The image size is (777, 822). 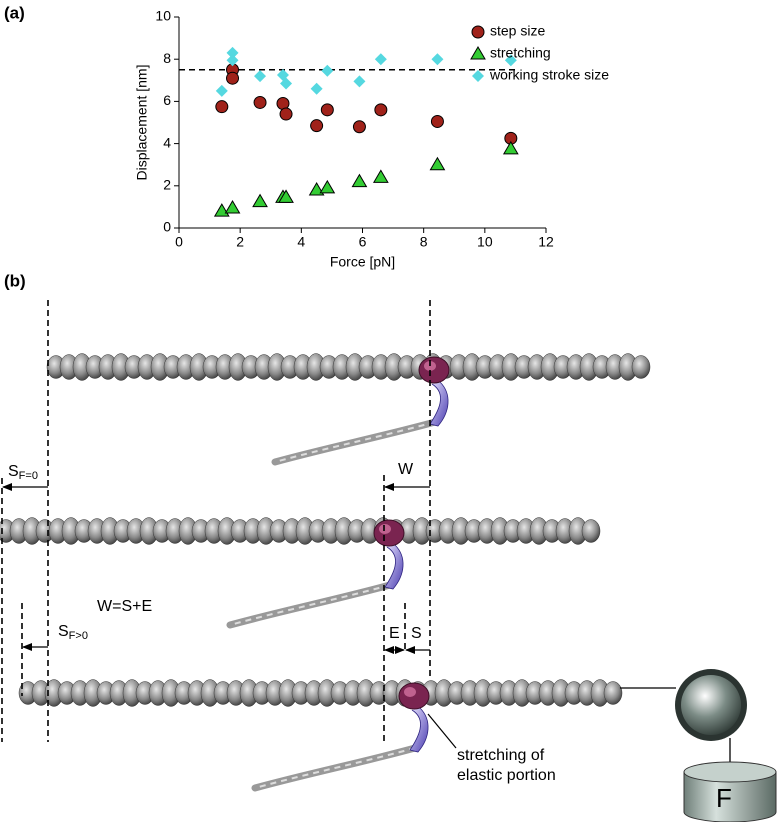 What do you see at coordinates (416, 633) in the screenshot?
I see `label: S` at bounding box center [416, 633].